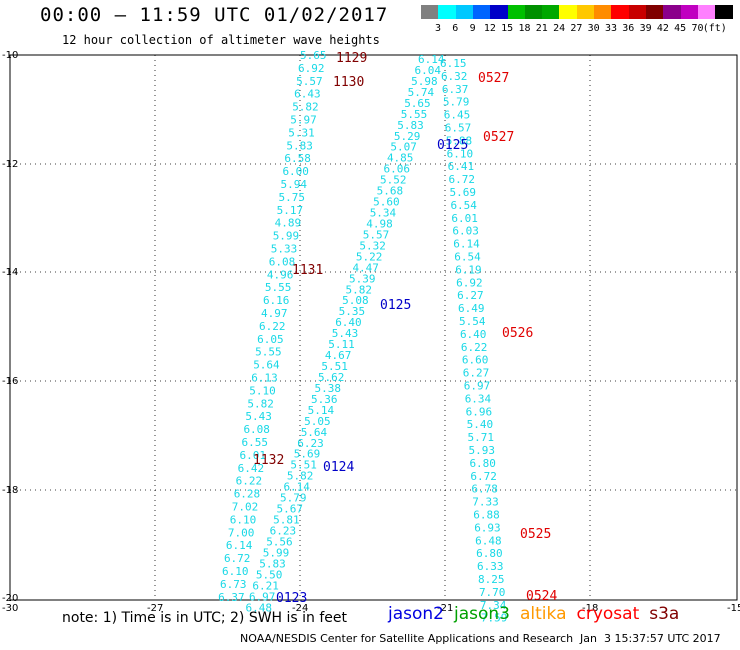 The image size is (740, 650). Describe the element at coordinates (279, 541) in the screenshot. I see `wave-height-value: 5.56` at that location.